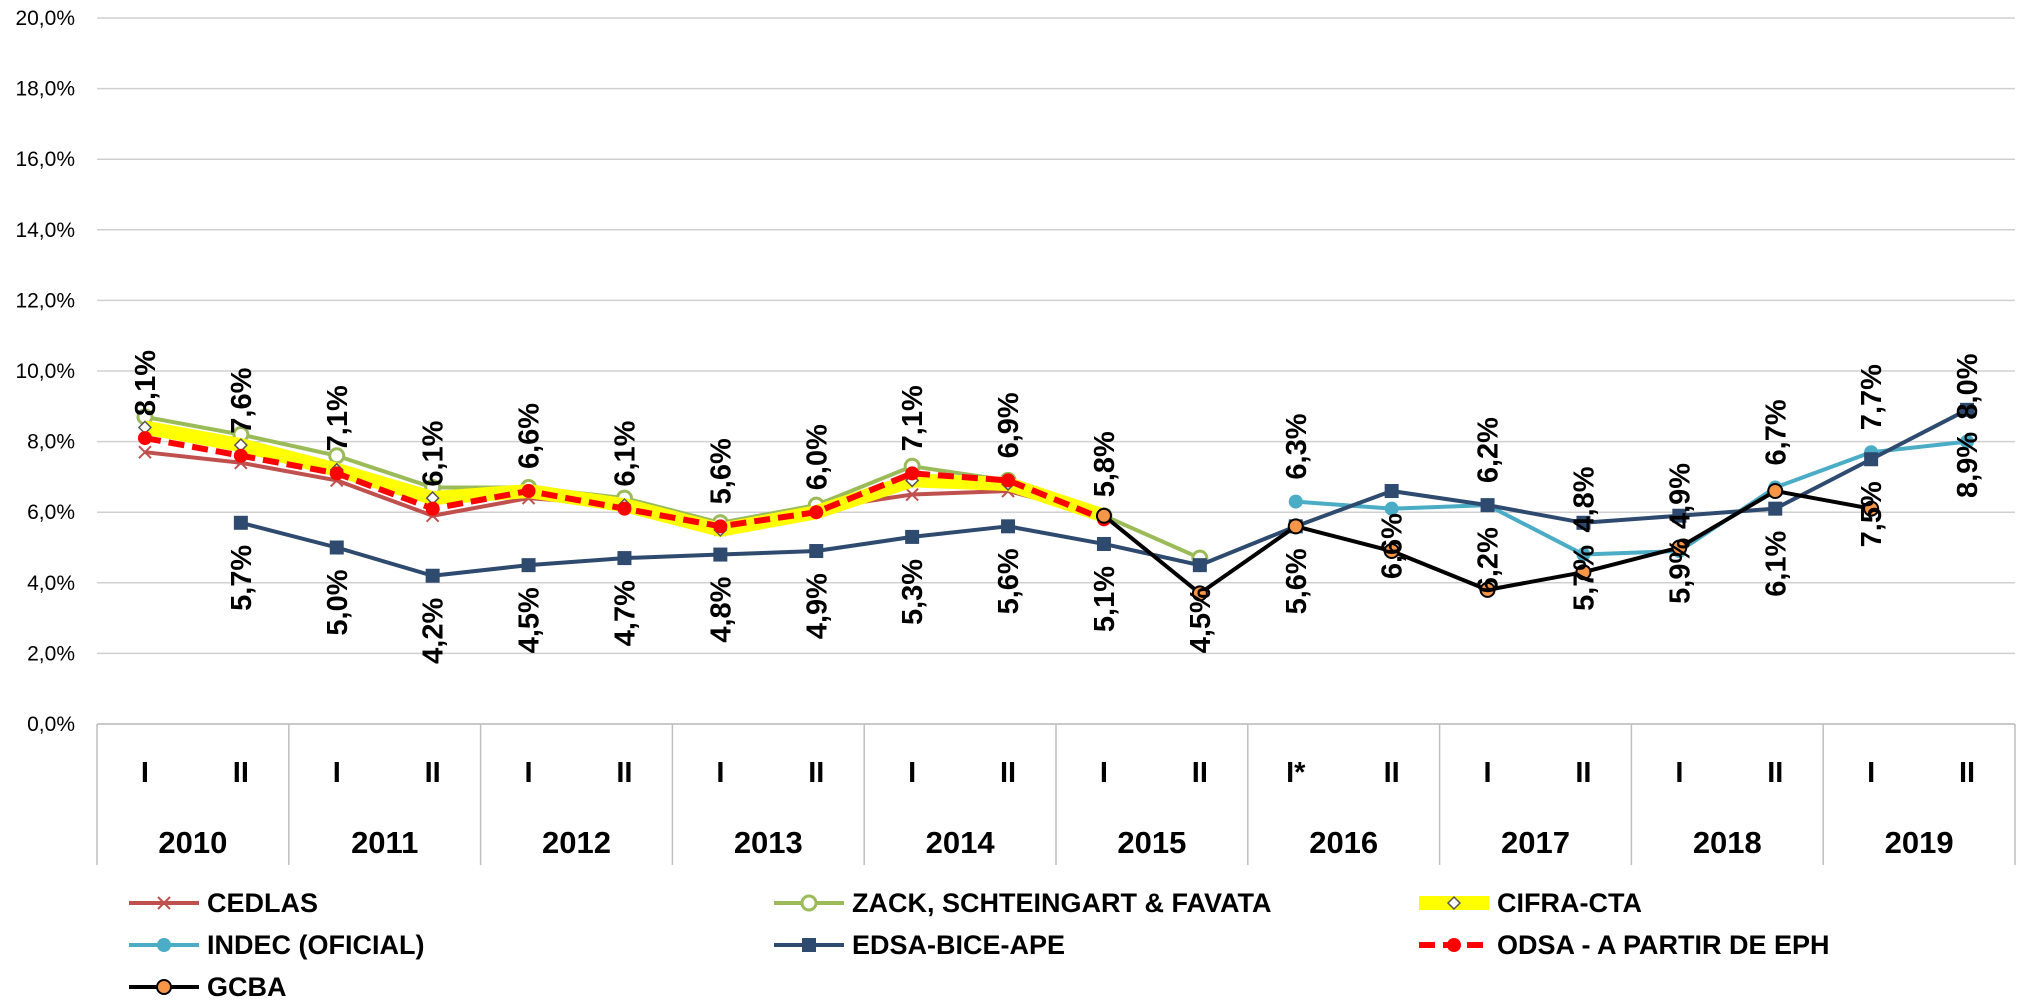  Describe the element at coordinates (1919, 842) in the screenshot. I see `x-group-label: 2019` at that location.